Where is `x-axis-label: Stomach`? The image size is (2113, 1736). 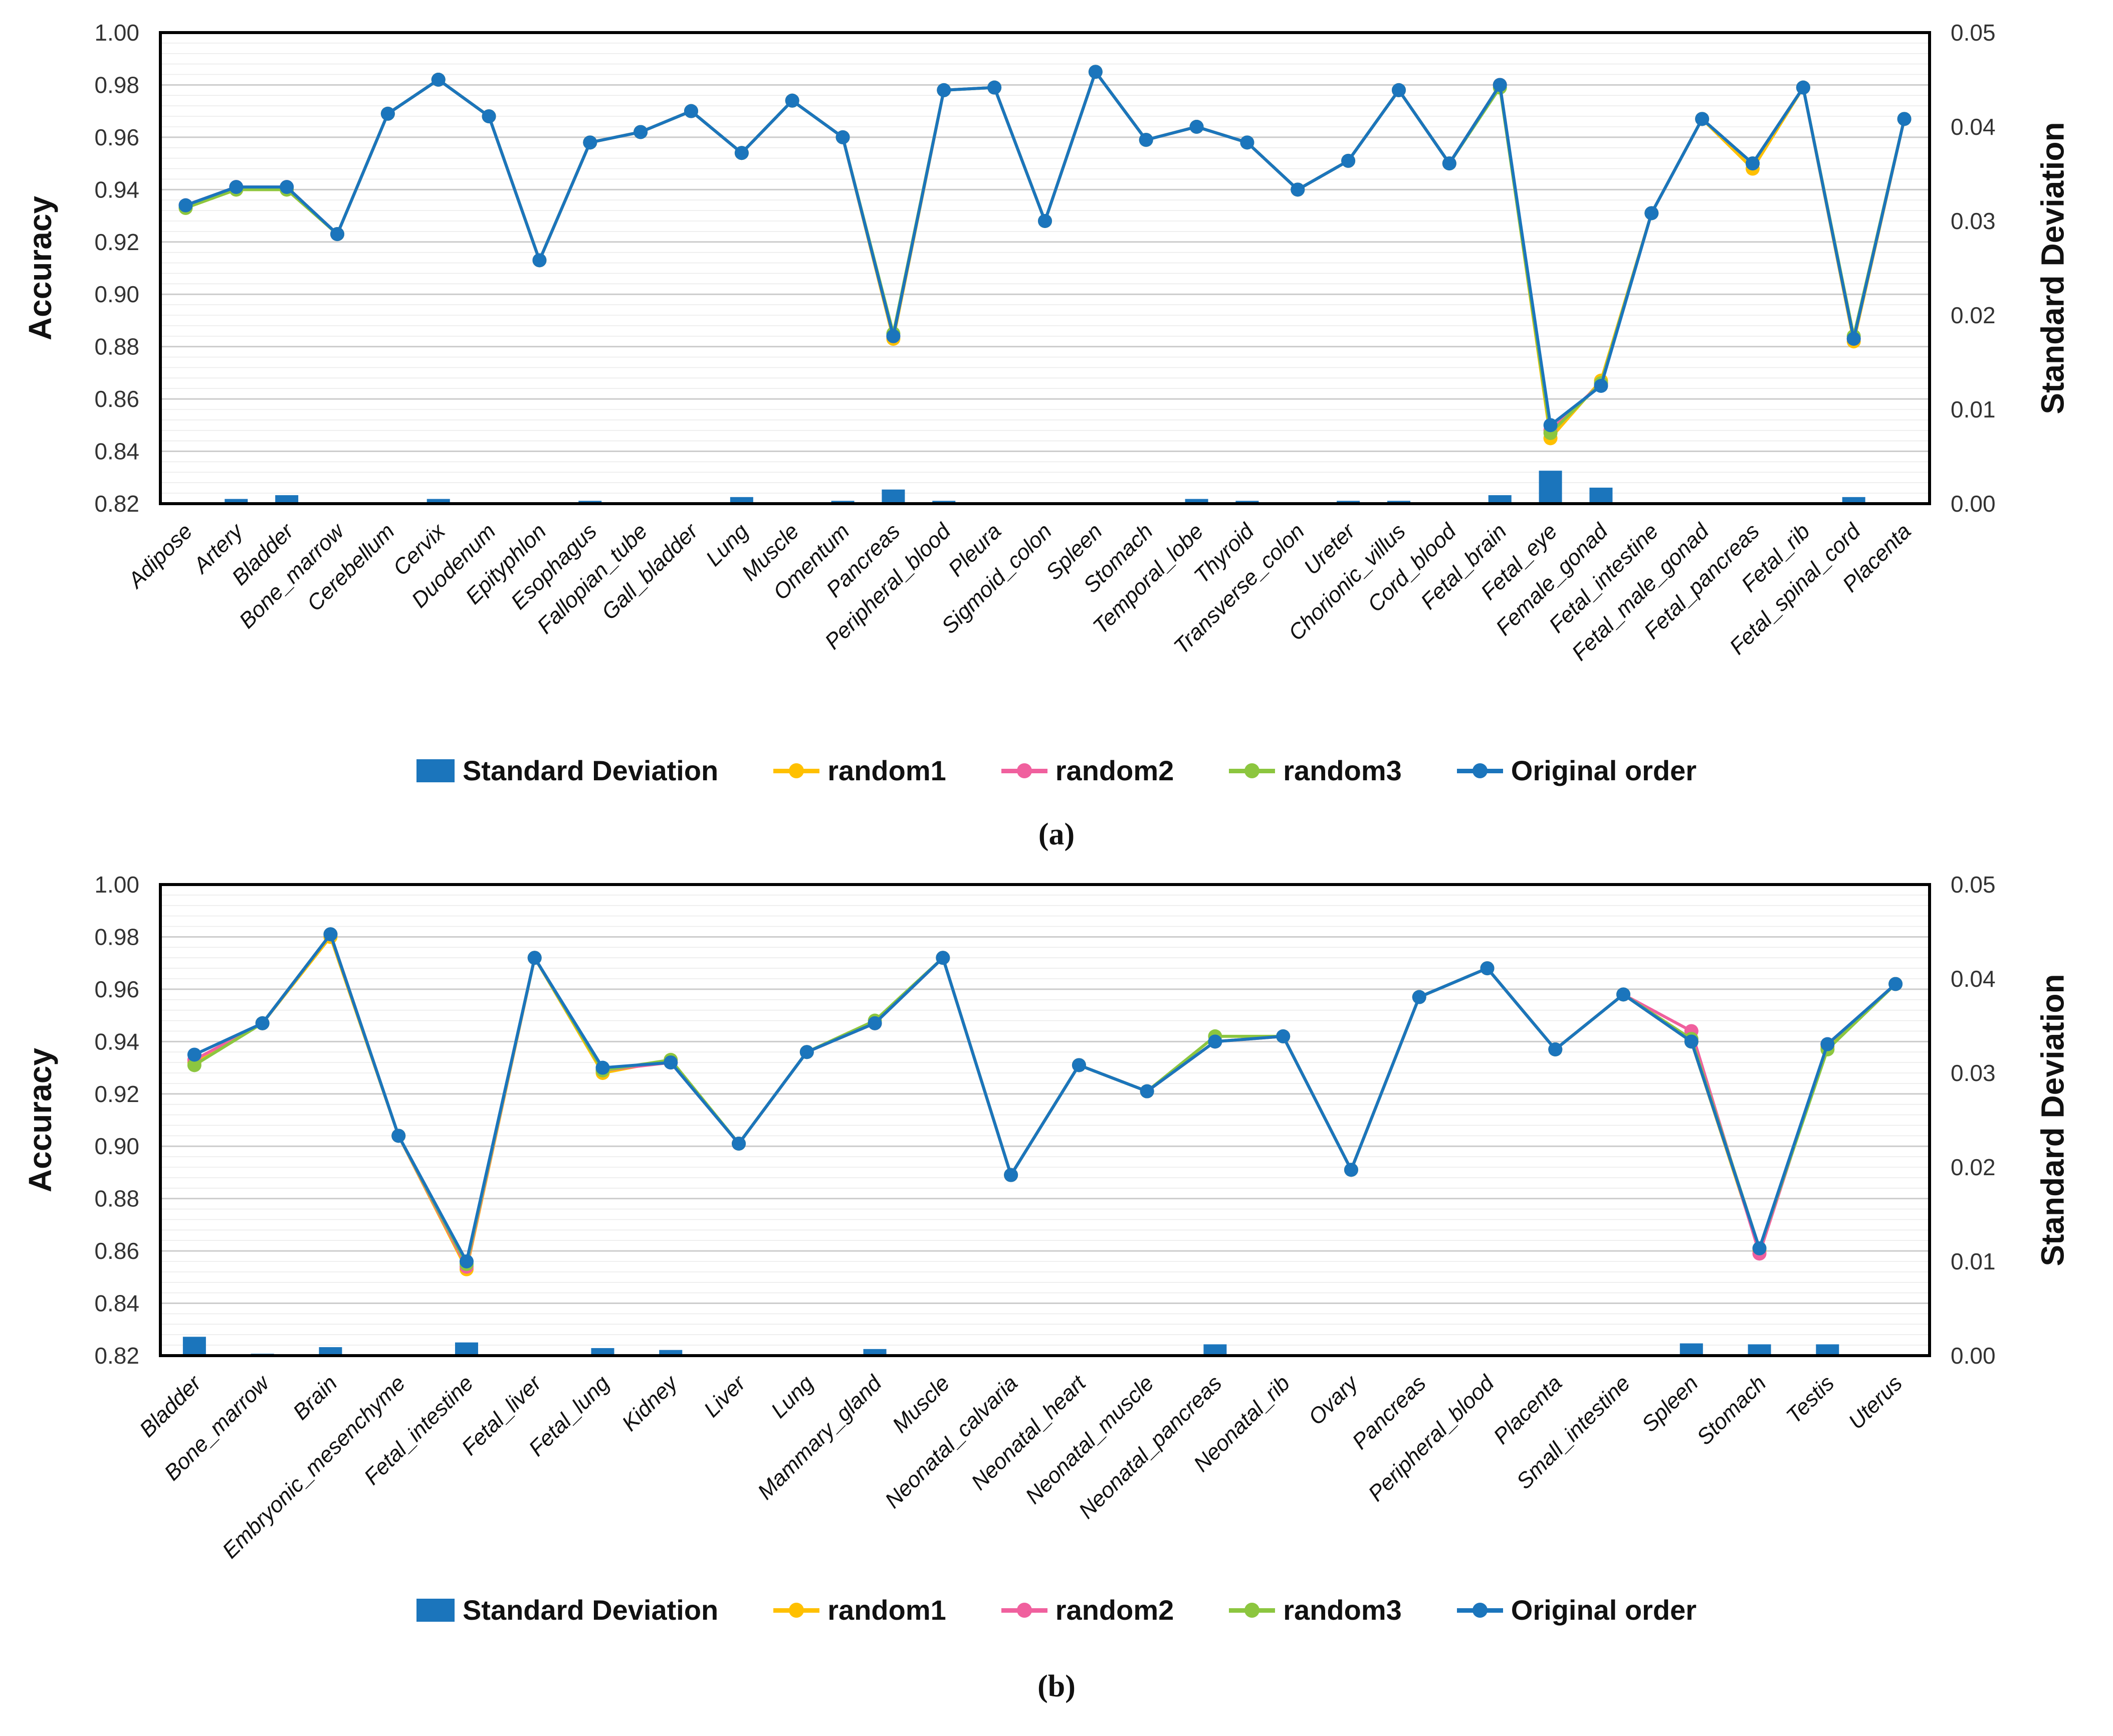 x-axis-label: Stomach is located at coordinates (1732, 1410).